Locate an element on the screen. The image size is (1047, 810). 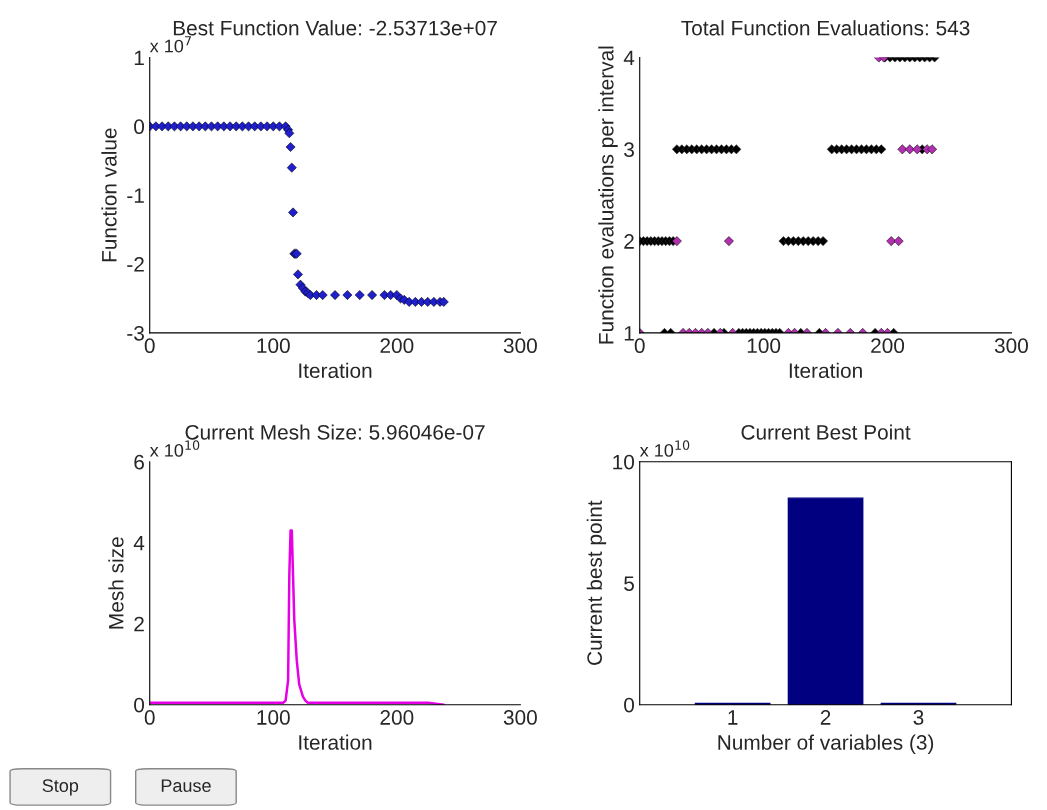
y-tick-label: 6 is located at coordinates (139, 462).